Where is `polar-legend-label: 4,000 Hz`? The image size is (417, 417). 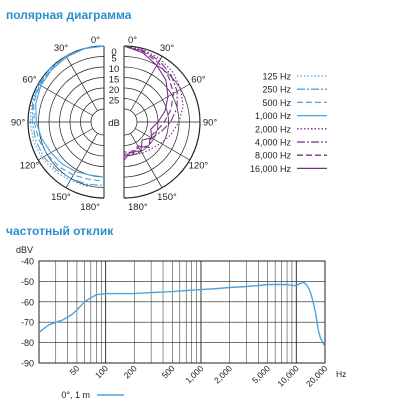 polar-legend-label: 4,000 Hz is located at coordinates (273, 143).